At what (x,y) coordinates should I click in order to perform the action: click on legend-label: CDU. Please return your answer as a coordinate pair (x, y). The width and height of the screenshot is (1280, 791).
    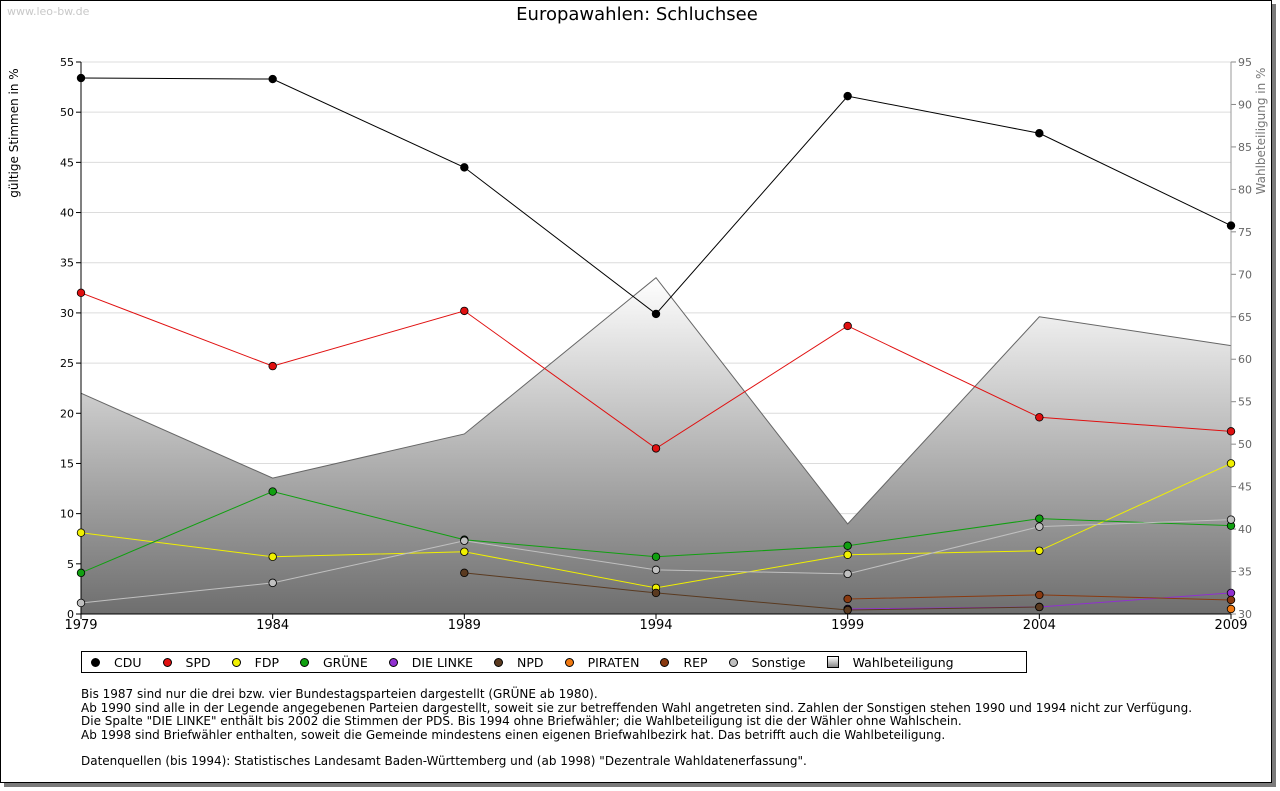
    Looking at the image, I should click on (128, 662).